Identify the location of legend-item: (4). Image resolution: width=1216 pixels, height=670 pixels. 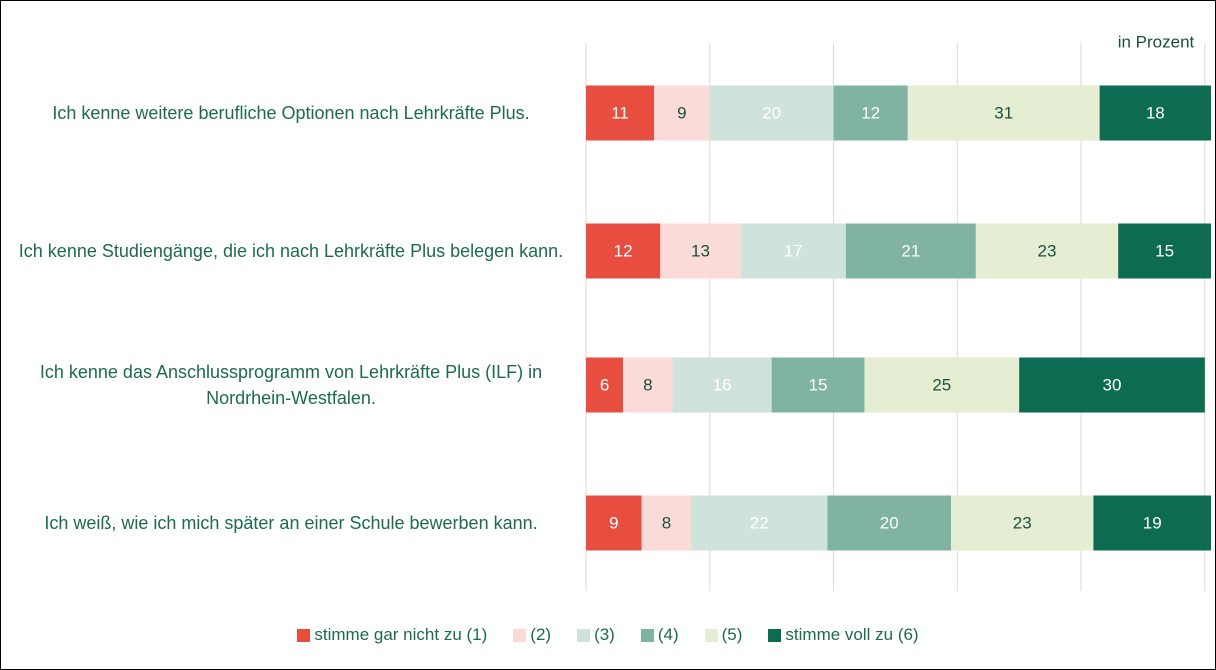
(659, 635).